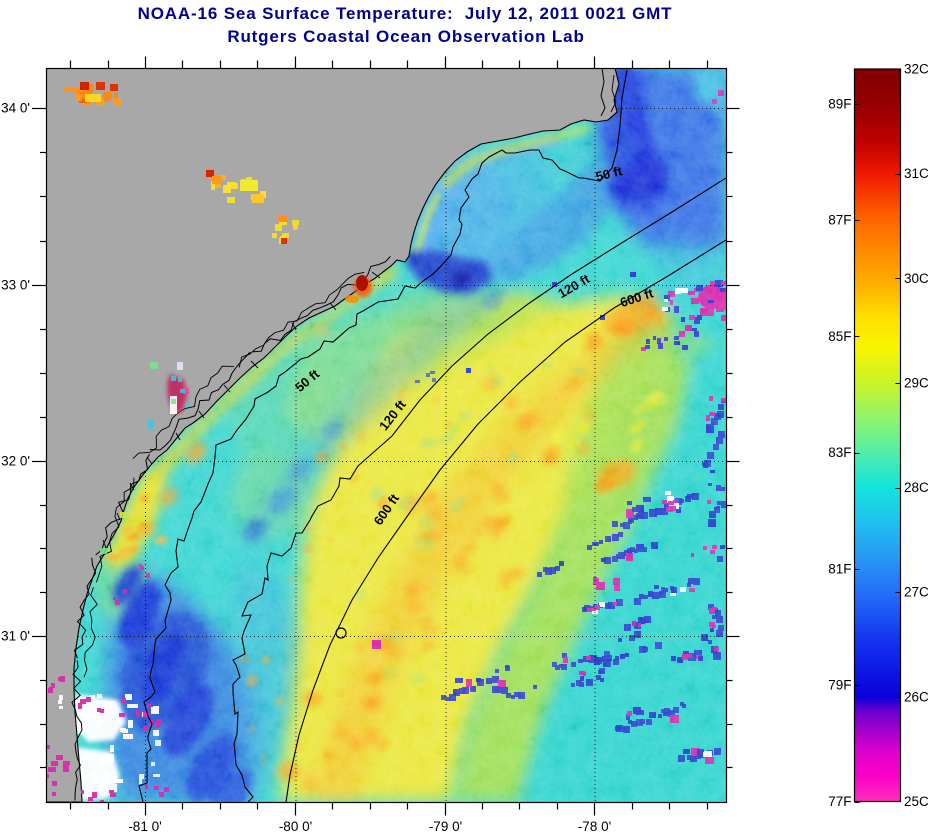 The width and height of the screenshot is (936, 832). I want to click on svg-text: 33 0', so click(15, 285).